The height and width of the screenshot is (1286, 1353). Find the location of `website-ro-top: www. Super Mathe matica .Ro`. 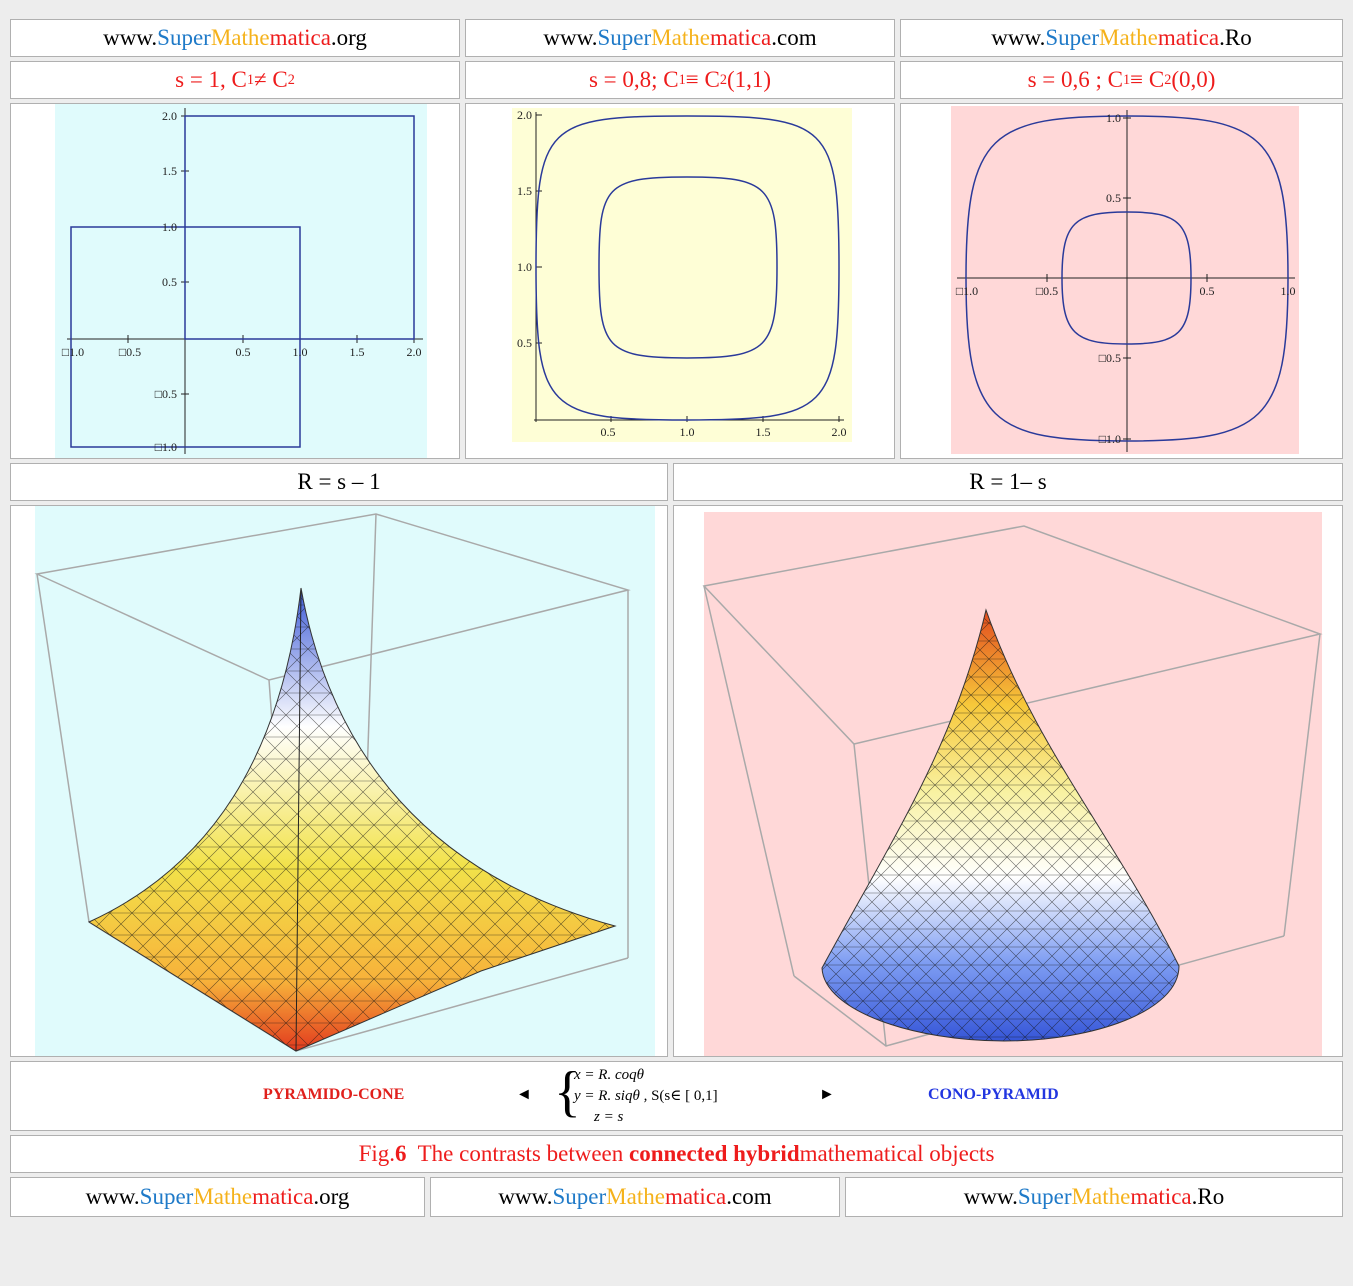

website-ro-top: www. Super Mathe matica .Ro is located at coordinates (1121, 38).